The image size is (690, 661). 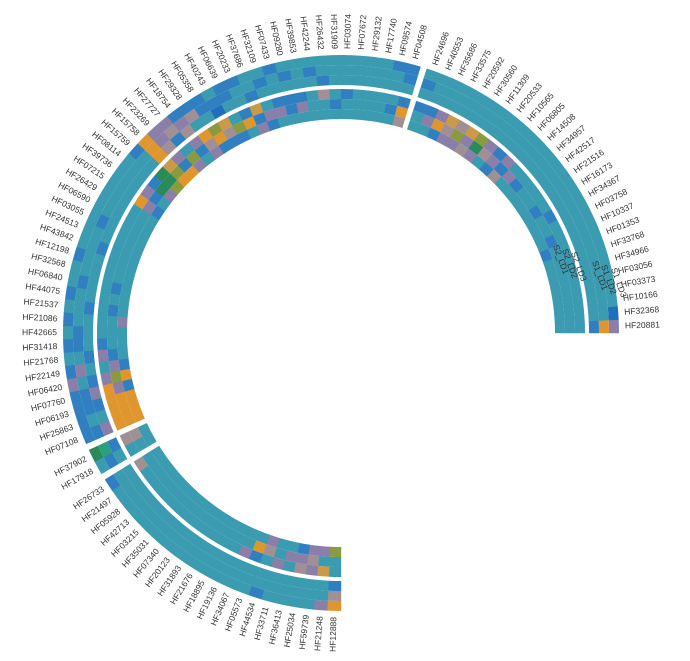 I want to click on gene-label: HF21086, so click(x=40, y=318).